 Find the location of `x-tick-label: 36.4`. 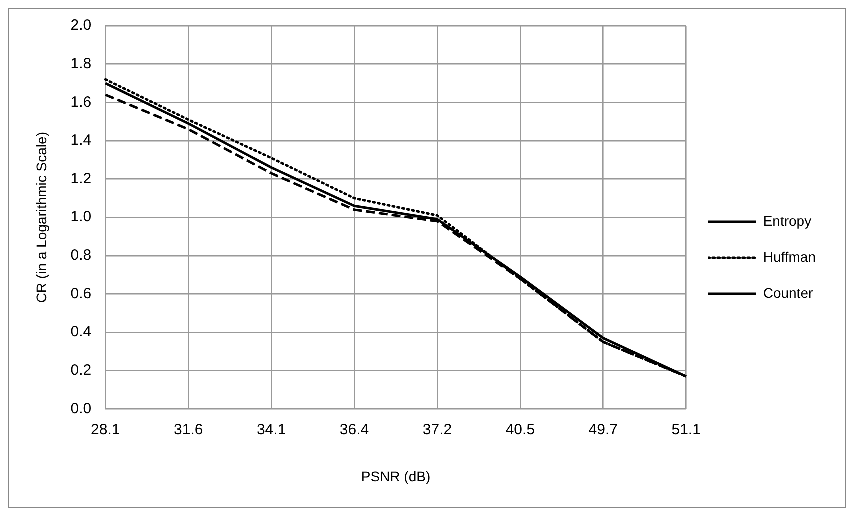

x-tick-label: 36.4 is located at coordinates (355, 429).